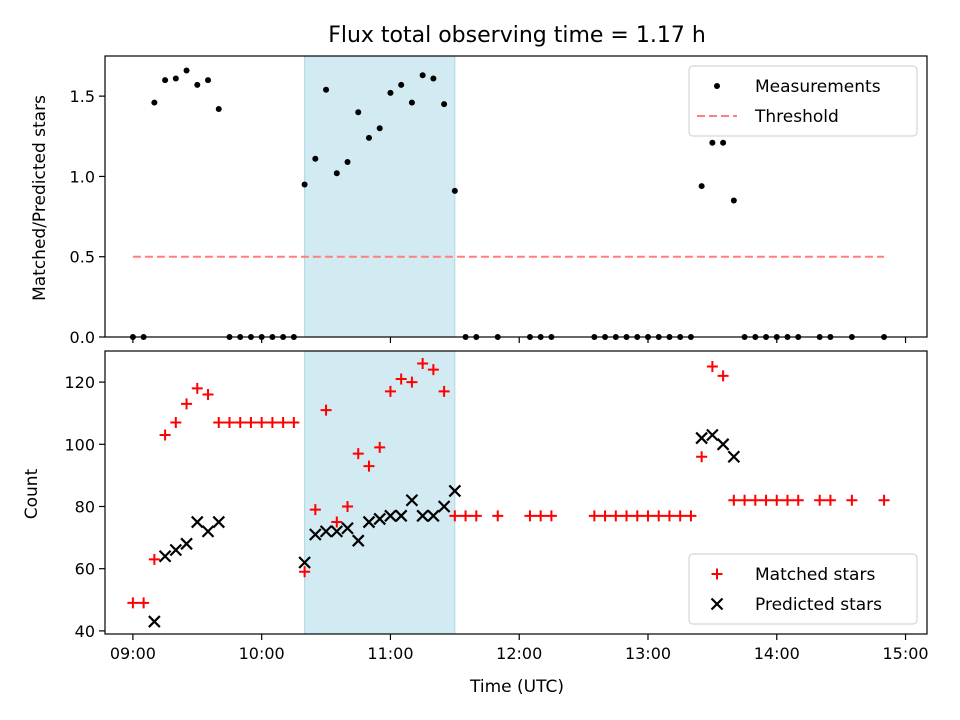 The height and width of the screenshot is (720, 960). Describe the element at coordinates (380, 196) in the screenshot. I see `top-highlight-span` at that location.